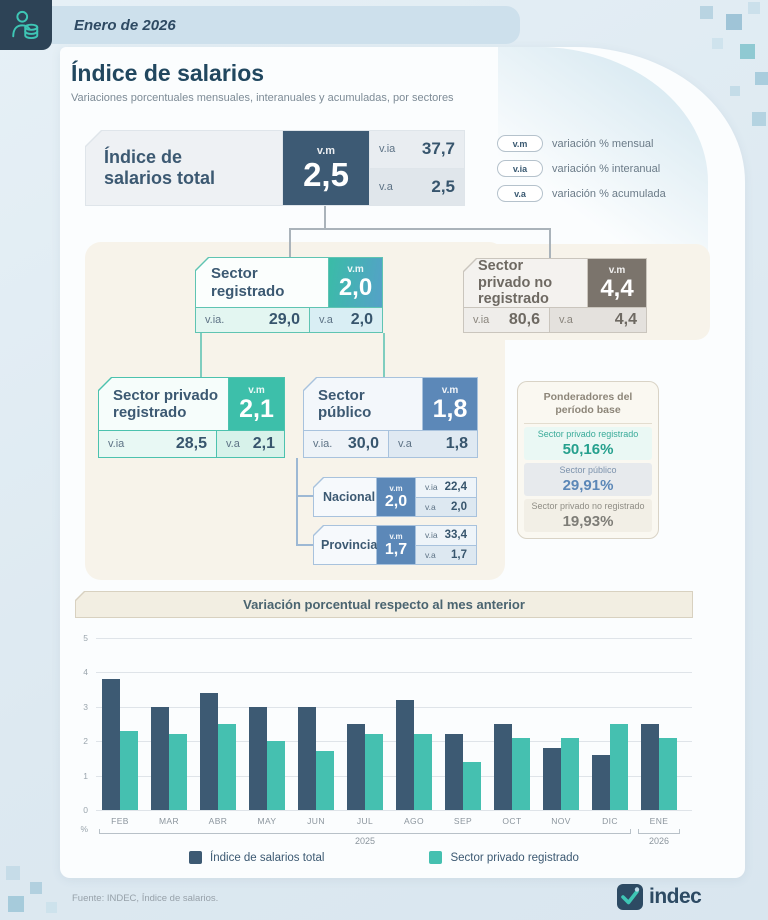 Image resolution: width=768 pixels, height=920 pixels. Describe the element at coordinates (355, 287) in the screenshot. I see `registrado-vm-value: 2,0` at that location.